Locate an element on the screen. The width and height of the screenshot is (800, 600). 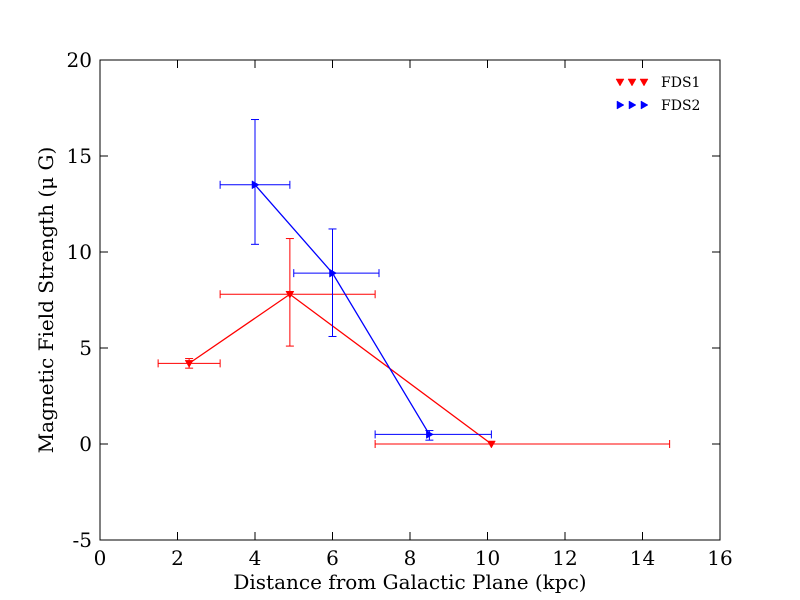
y-tick-label: 15 is located at coordinates (79, 156).